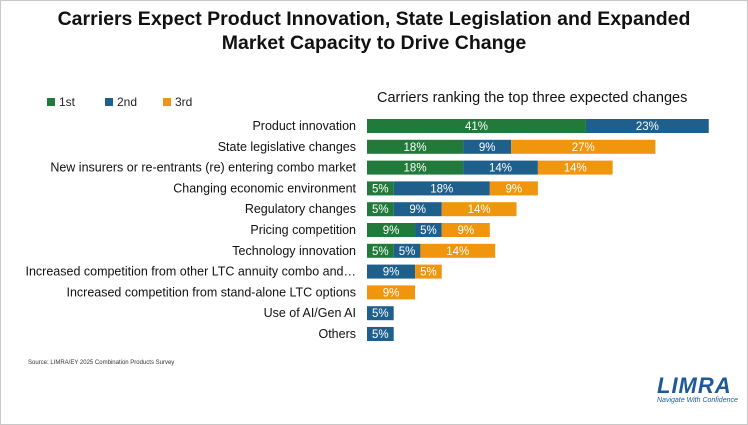  I want to click on legend-swatch-3rd, so click(167, 102).